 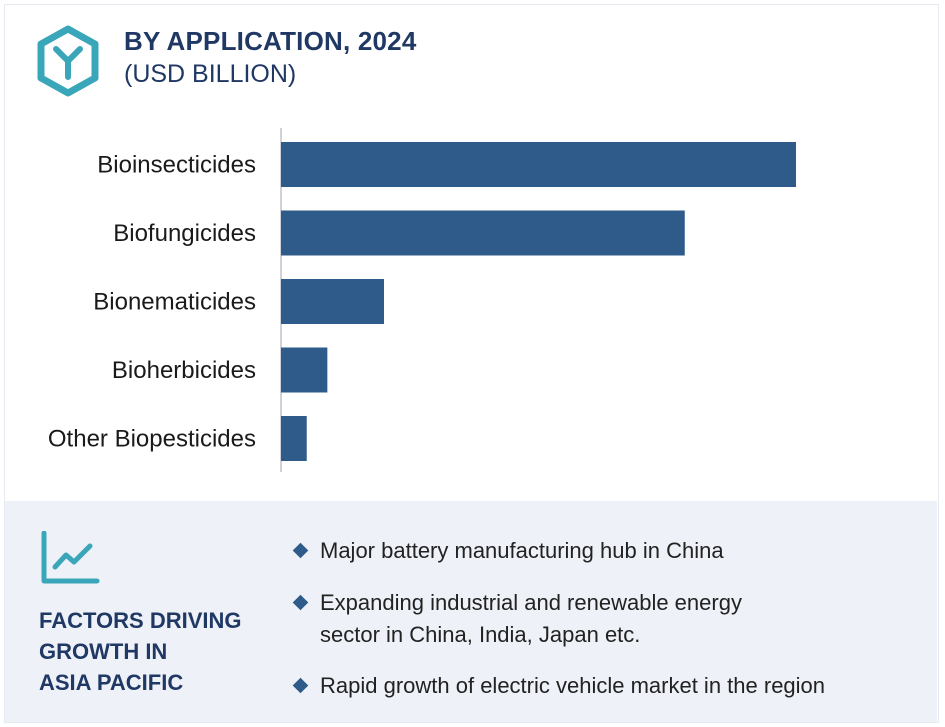 I want to click on category-label: Biofungicides, so click(x=184, y=233).